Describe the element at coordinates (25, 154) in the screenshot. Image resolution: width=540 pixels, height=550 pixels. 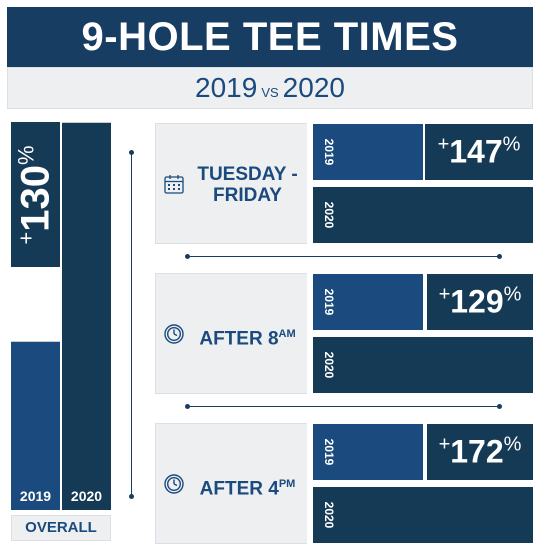
I see `overall-change-unit: %` at that location.